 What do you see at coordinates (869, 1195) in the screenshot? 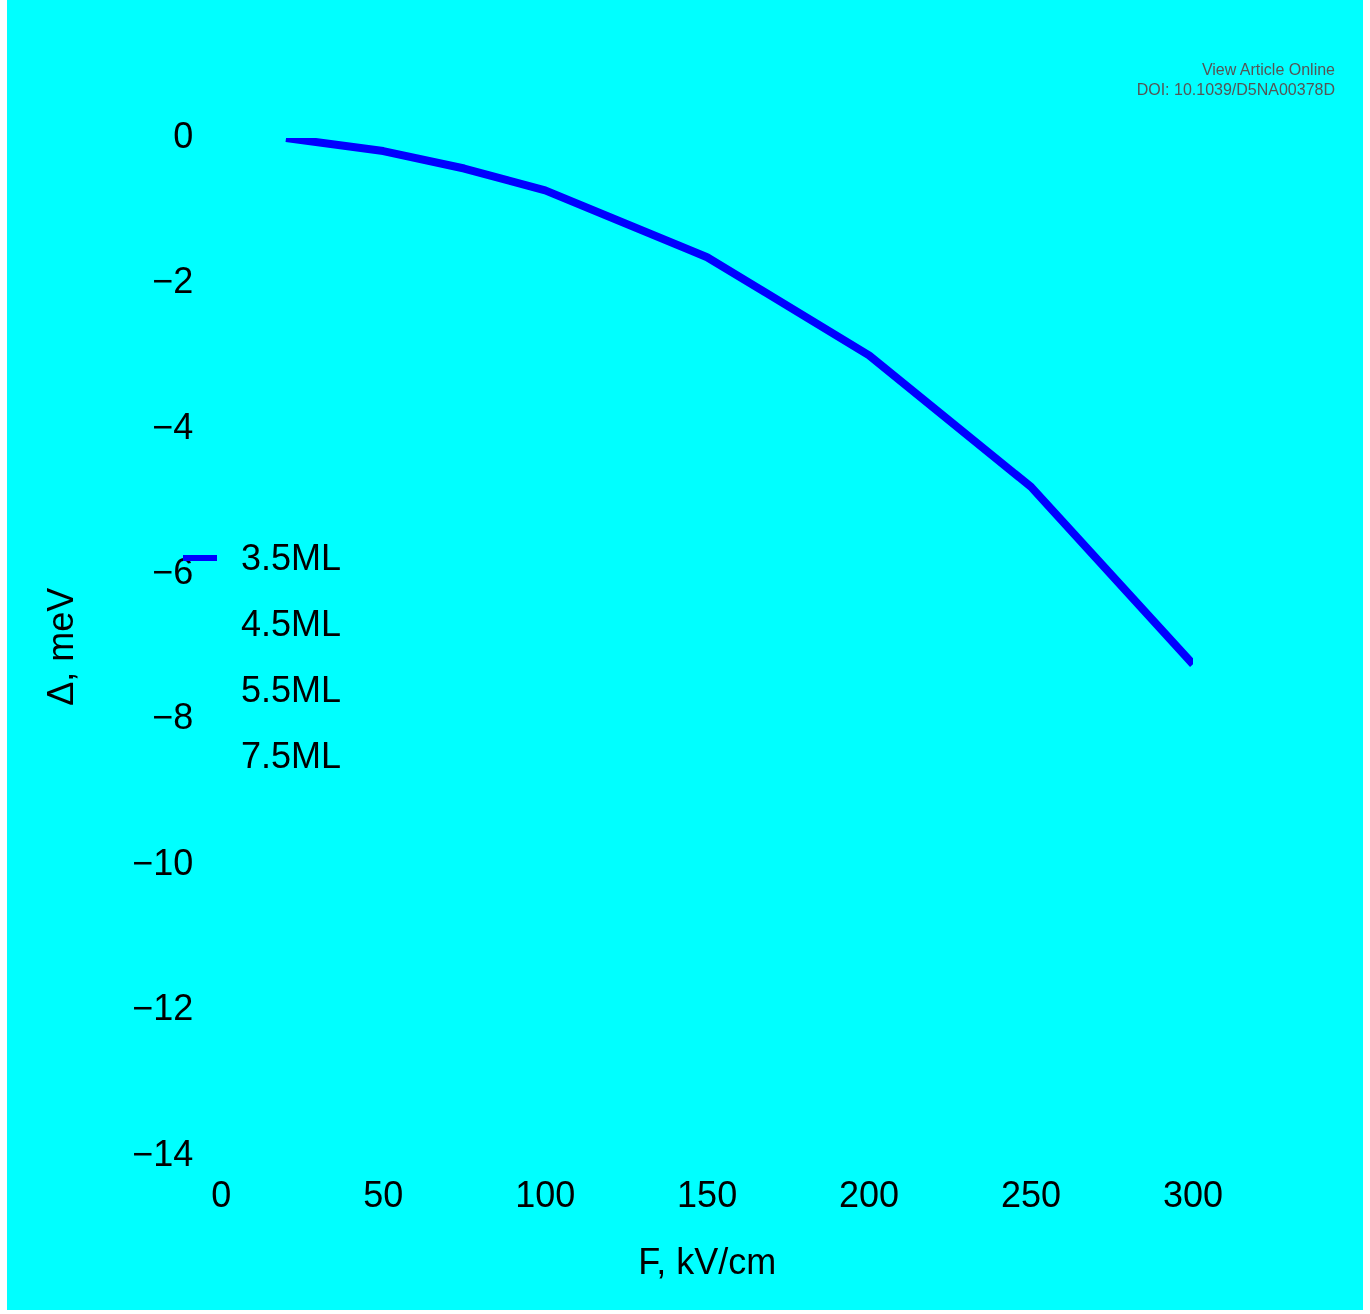
I see `x-tick-label: 200` at bounding box center [869, 1195].